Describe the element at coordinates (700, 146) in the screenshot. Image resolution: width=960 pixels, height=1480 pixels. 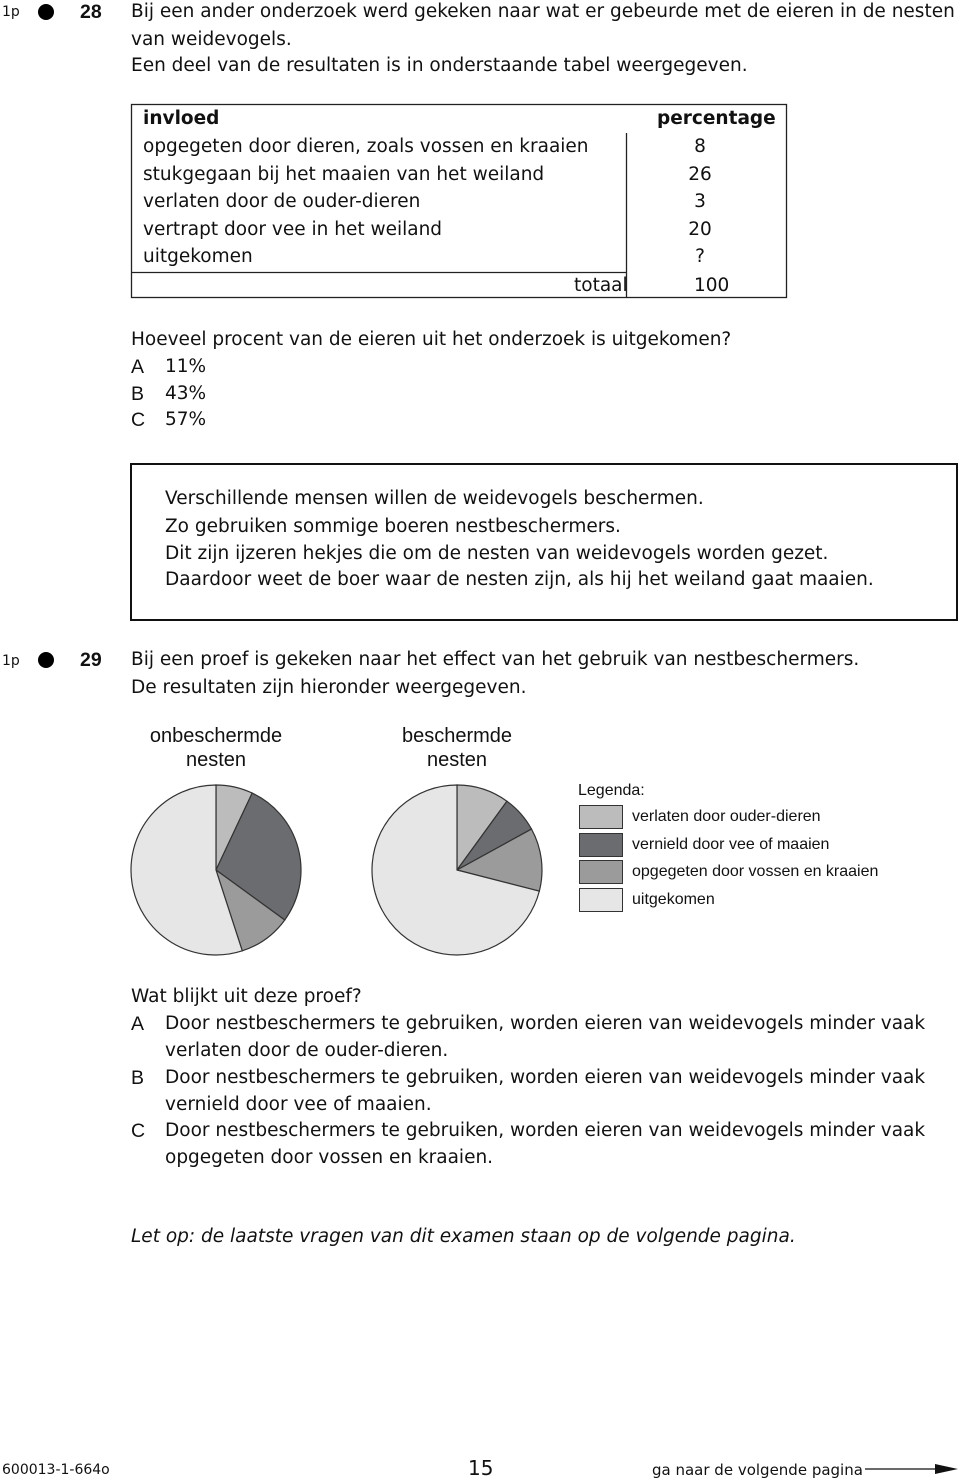
I see `table-cell: 8` at that location.